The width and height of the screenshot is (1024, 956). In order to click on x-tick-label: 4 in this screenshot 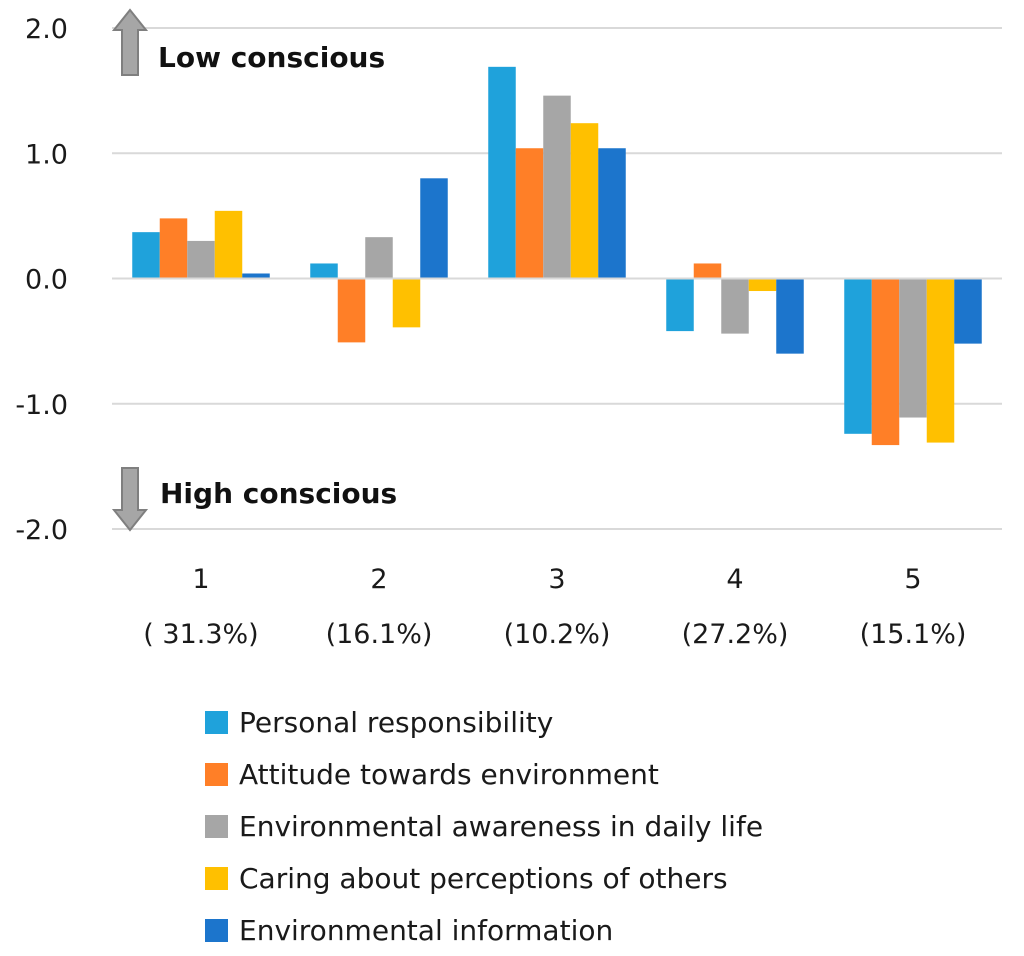, I will do `click(734, 579)`.